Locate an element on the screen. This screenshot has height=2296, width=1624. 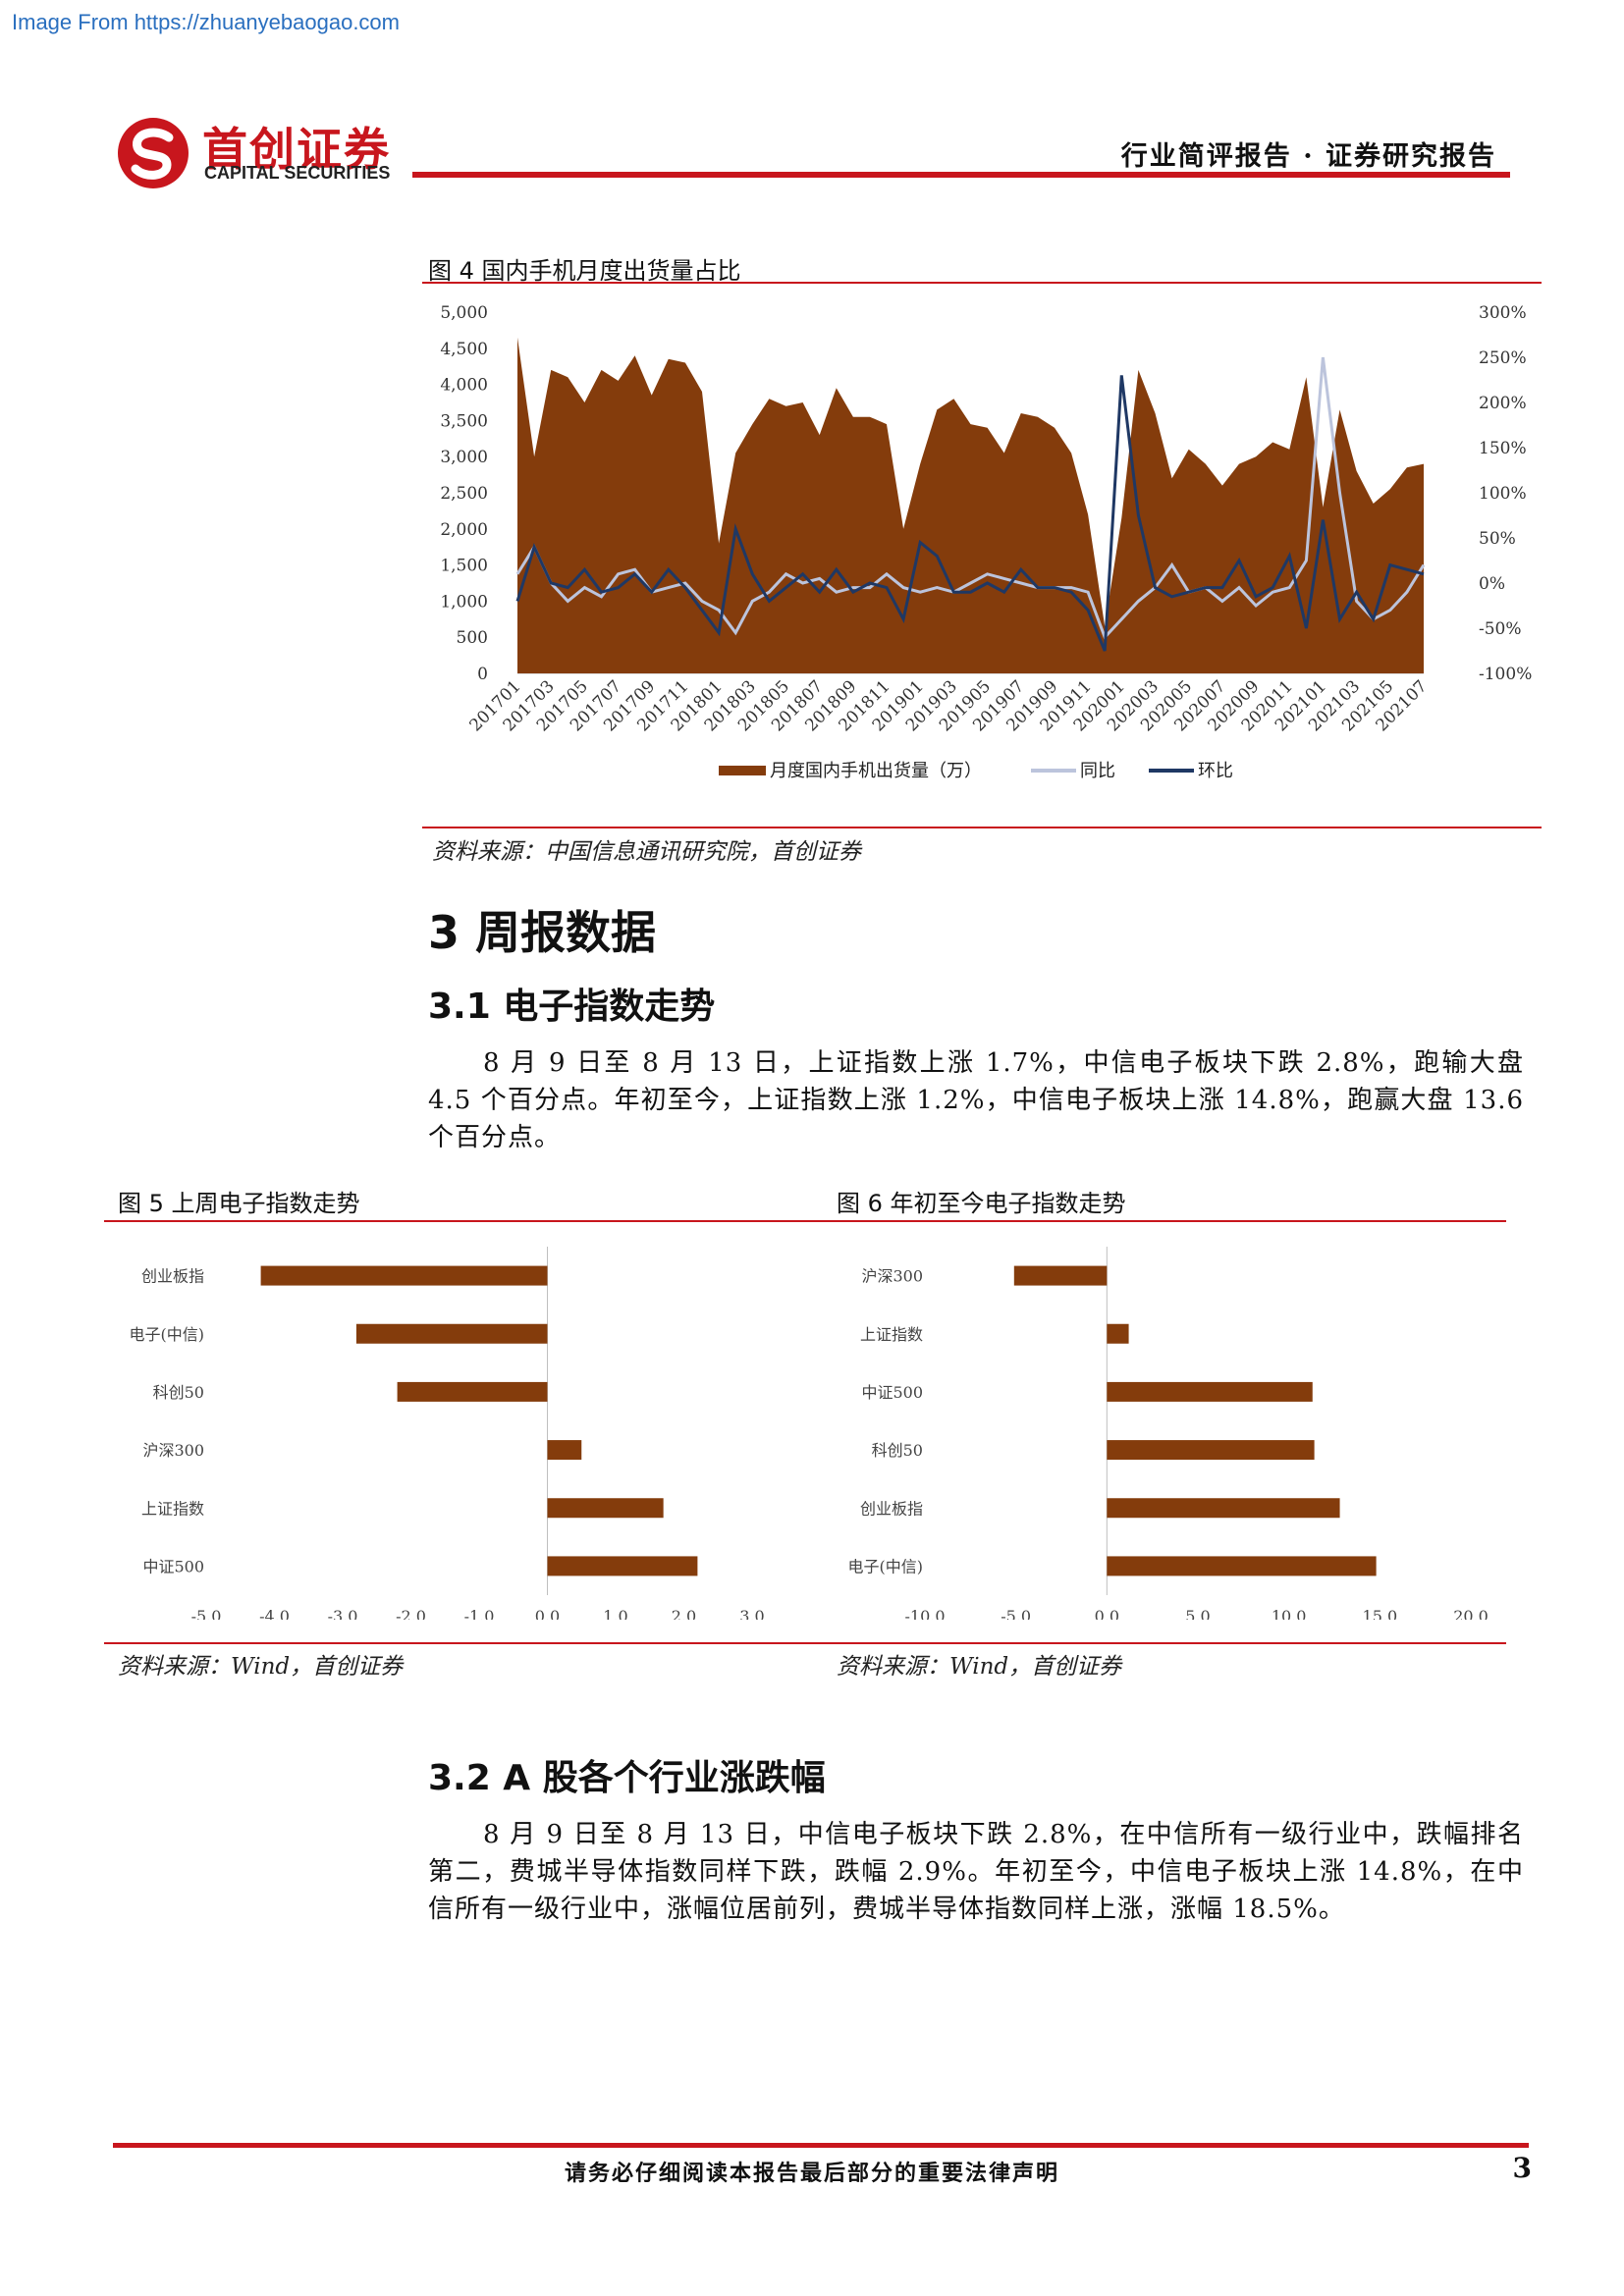
section3-1-heading: 3.1 电子指数走势 is located at coordinates (572, 1007).